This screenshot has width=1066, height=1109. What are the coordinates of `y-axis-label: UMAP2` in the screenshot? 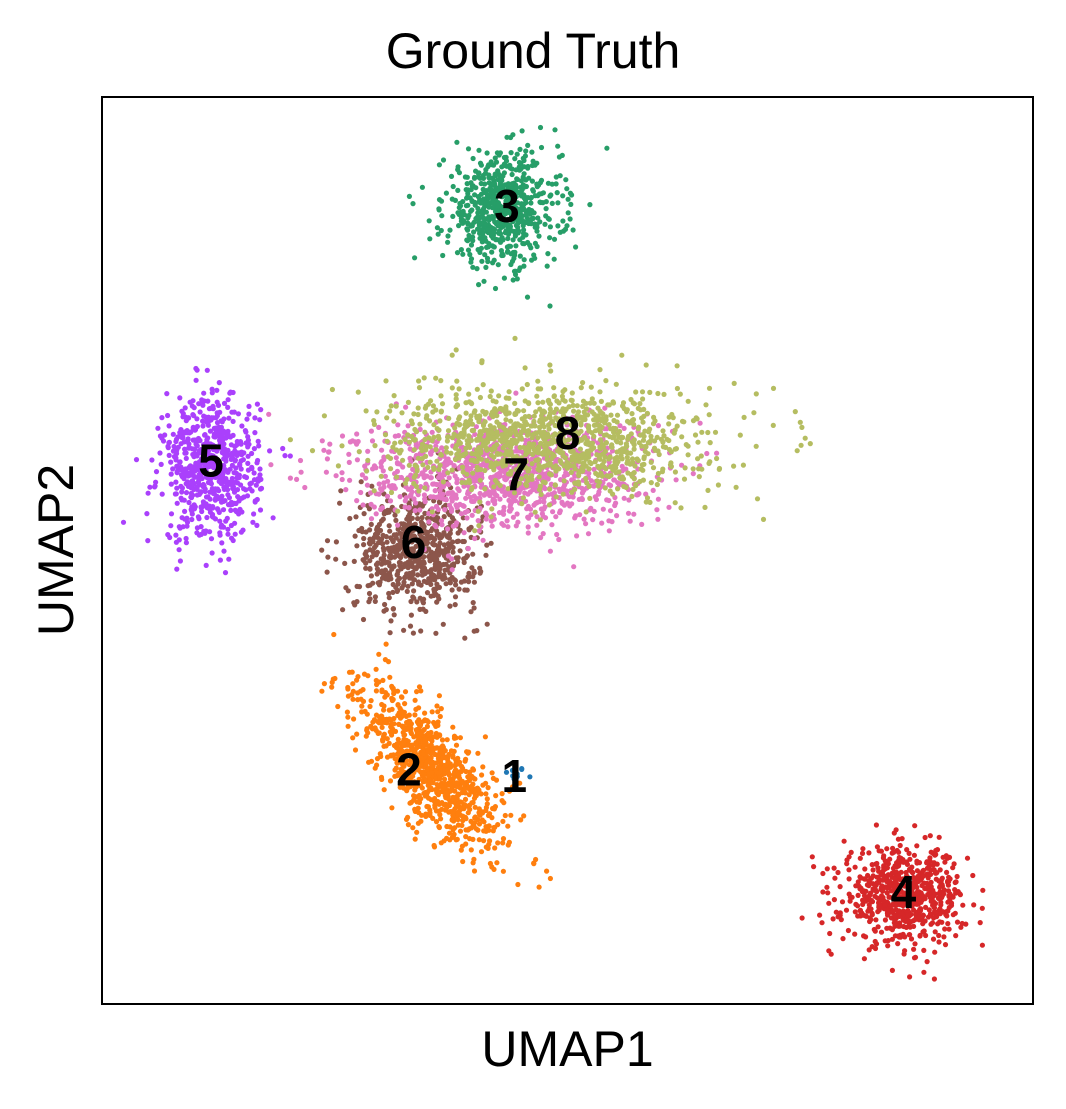 It's located at (56, 550).